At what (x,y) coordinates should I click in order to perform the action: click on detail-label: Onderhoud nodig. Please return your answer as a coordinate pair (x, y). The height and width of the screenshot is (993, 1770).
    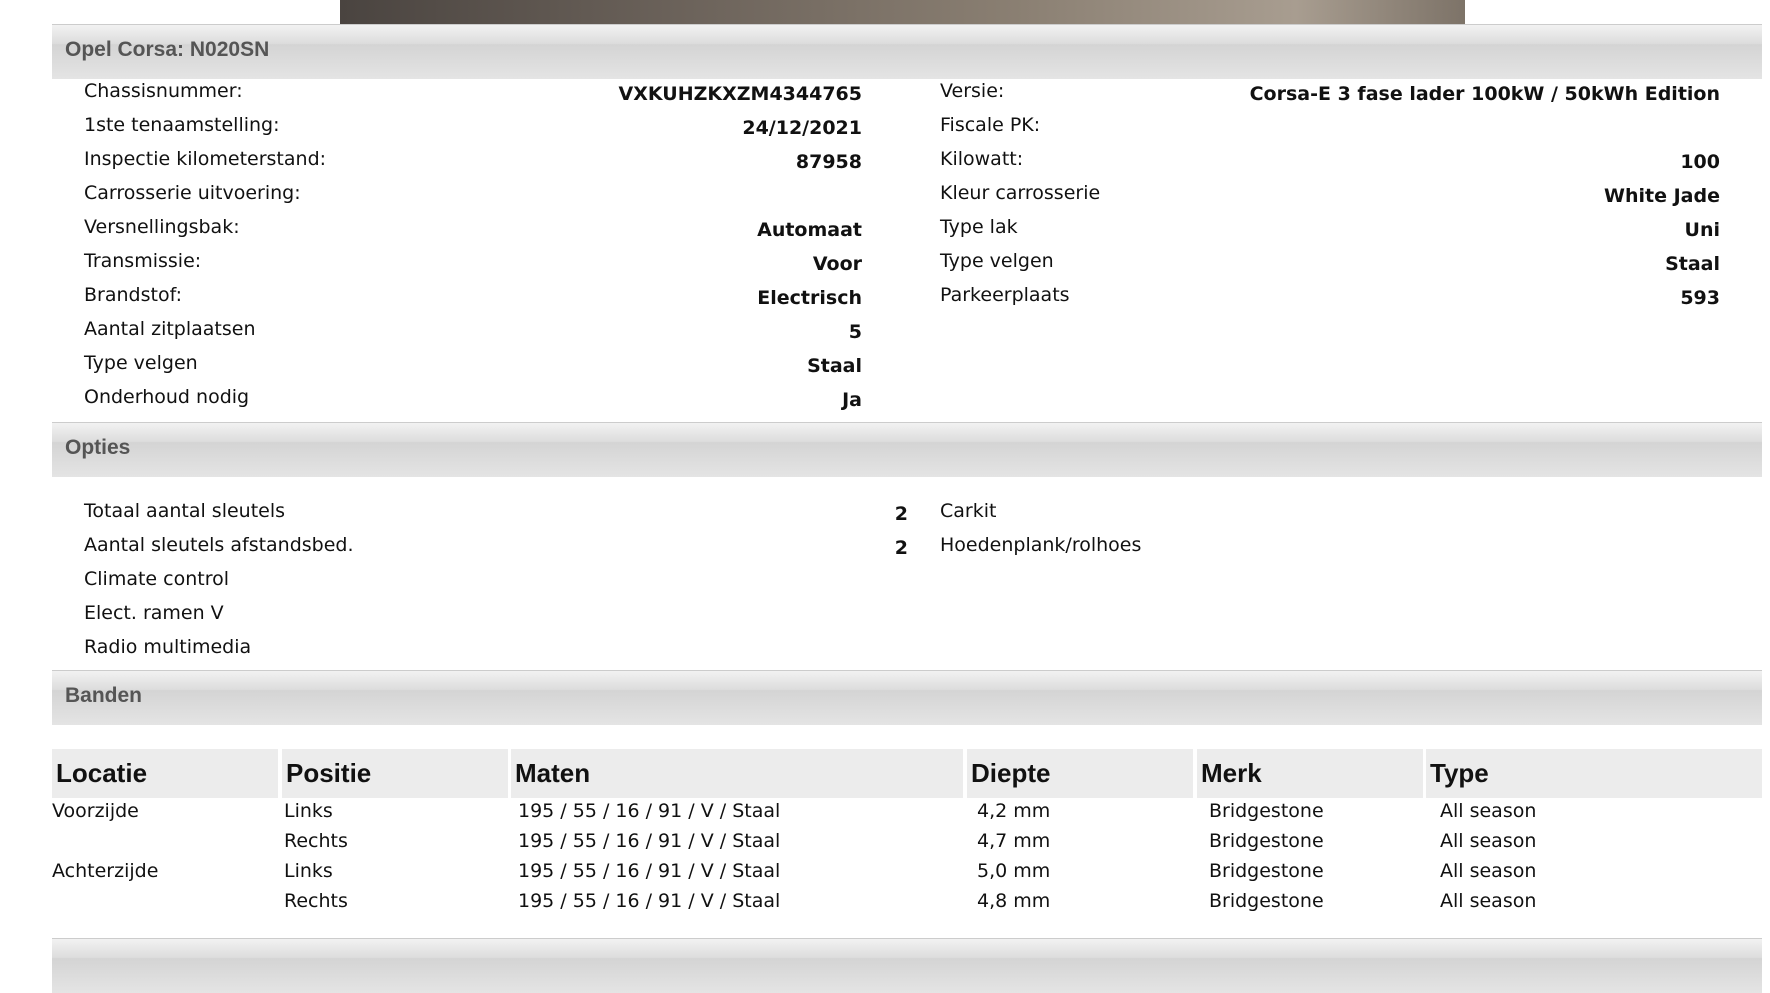
    Looking at the image, I should click on (167, 397).